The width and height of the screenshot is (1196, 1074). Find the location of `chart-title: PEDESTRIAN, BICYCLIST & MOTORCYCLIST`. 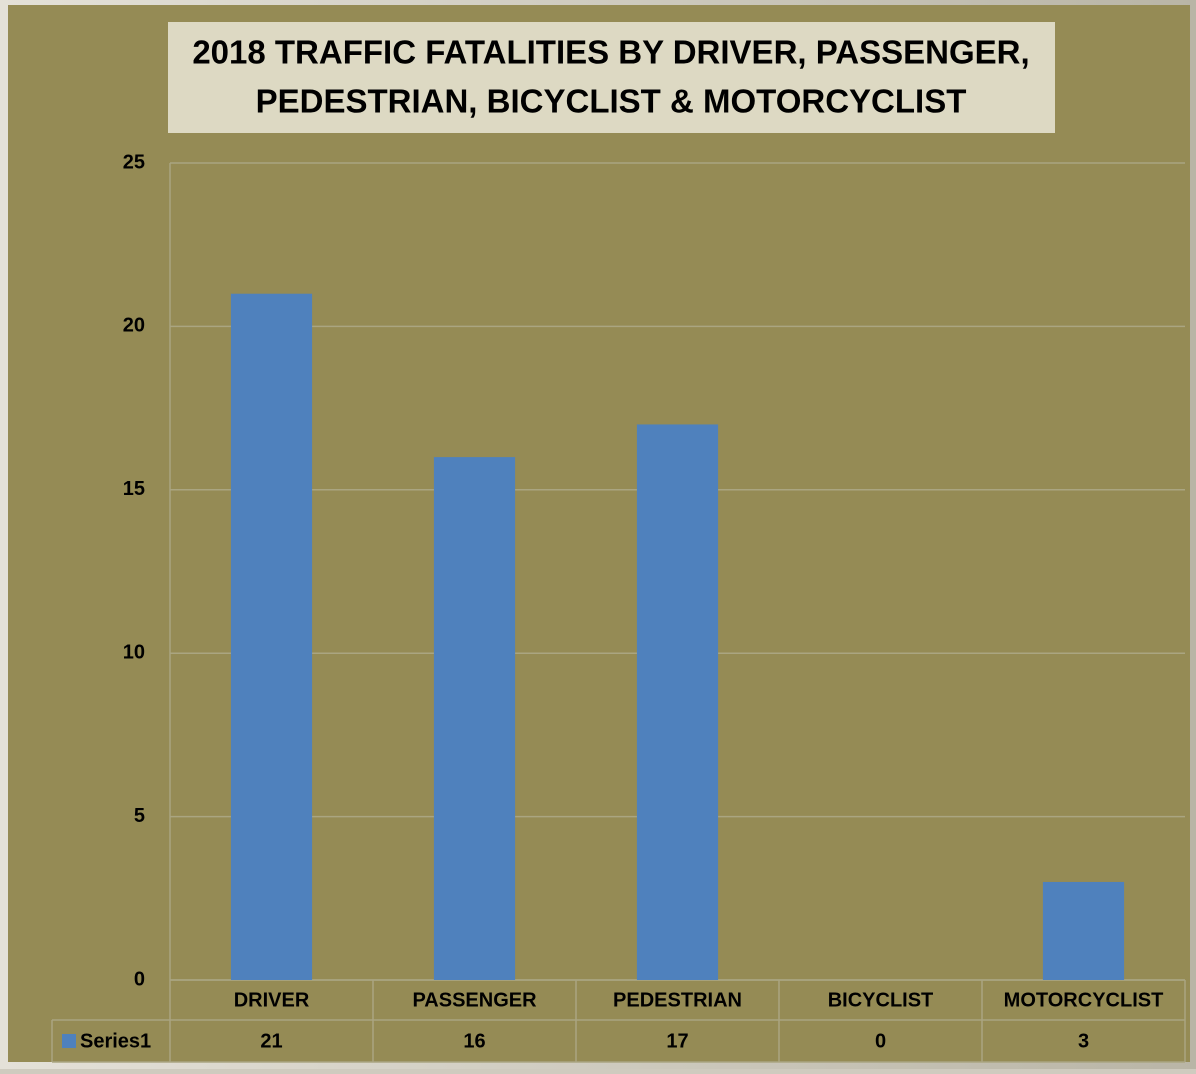

chart-title: PEDESTRIAN, BICYCLIST & MOTORCYCLIST is located at coordinates (611, 101).